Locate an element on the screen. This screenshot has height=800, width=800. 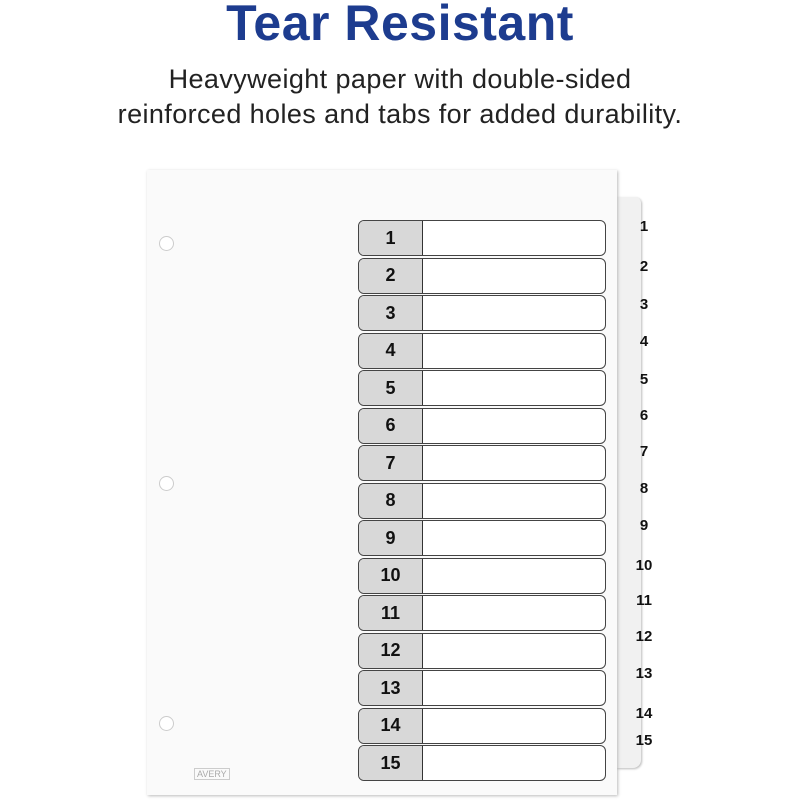
toc-number: 8 is located at coordinates (391, 500).